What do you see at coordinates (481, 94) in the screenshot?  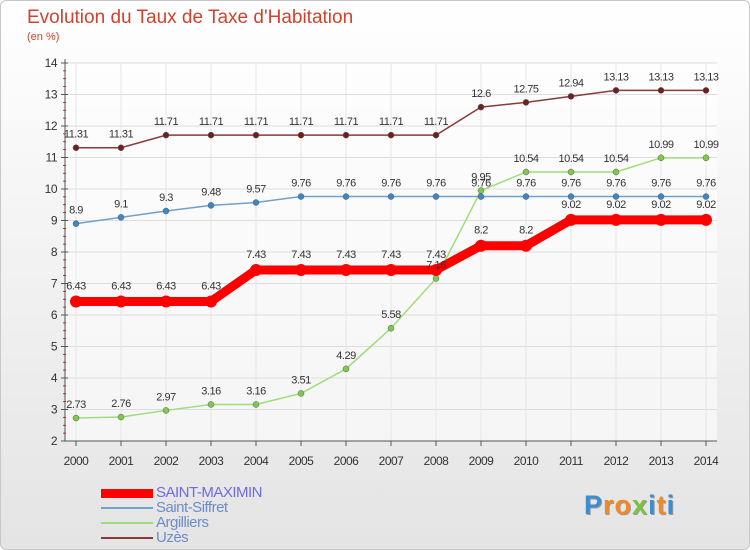 I see `data-label: 12.6` at bounding box center [481, 94].